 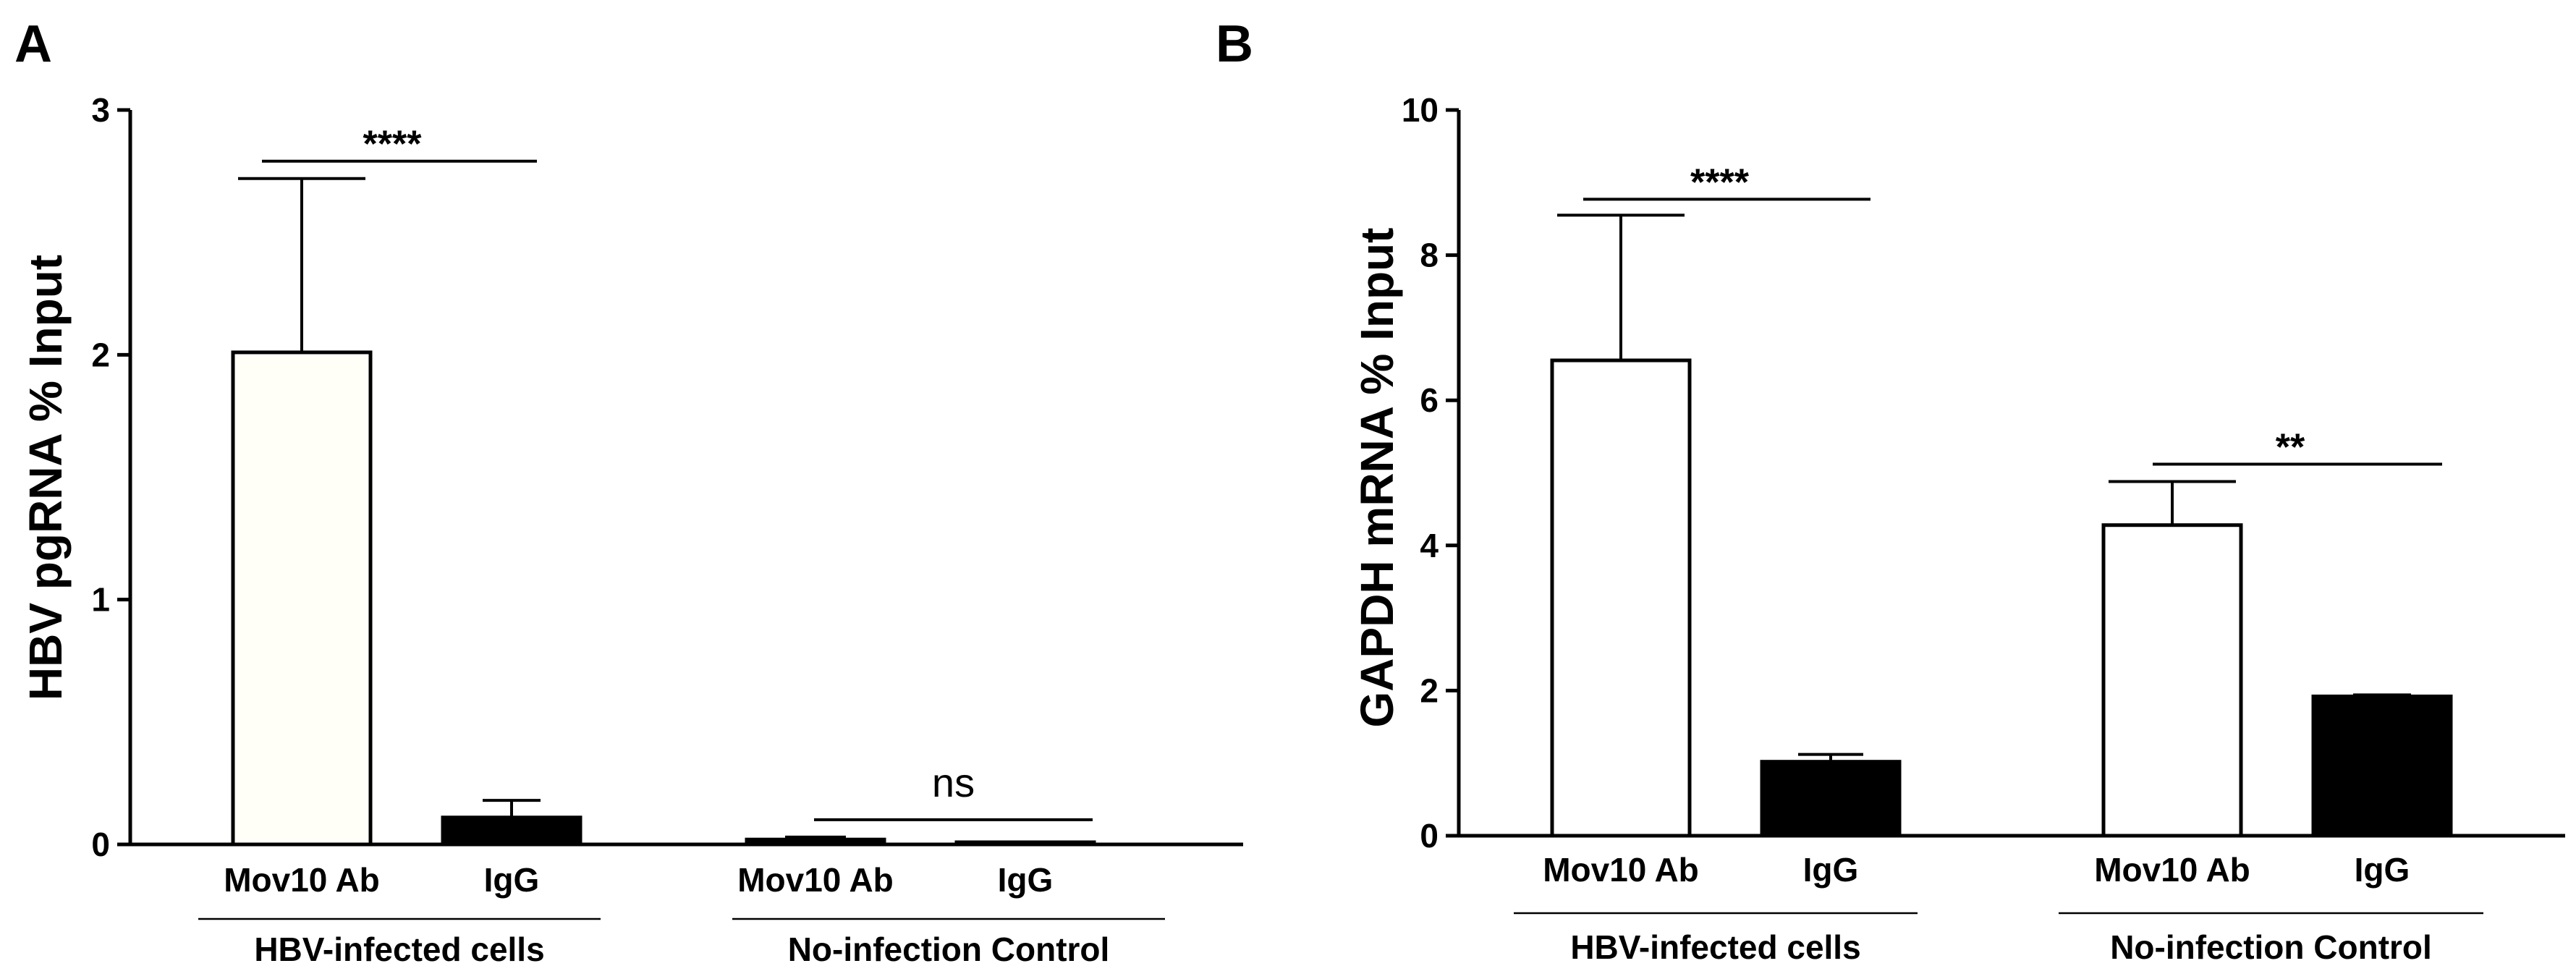 I want to click on panel-a-significance-label: ****, so click(x=393, y=145).